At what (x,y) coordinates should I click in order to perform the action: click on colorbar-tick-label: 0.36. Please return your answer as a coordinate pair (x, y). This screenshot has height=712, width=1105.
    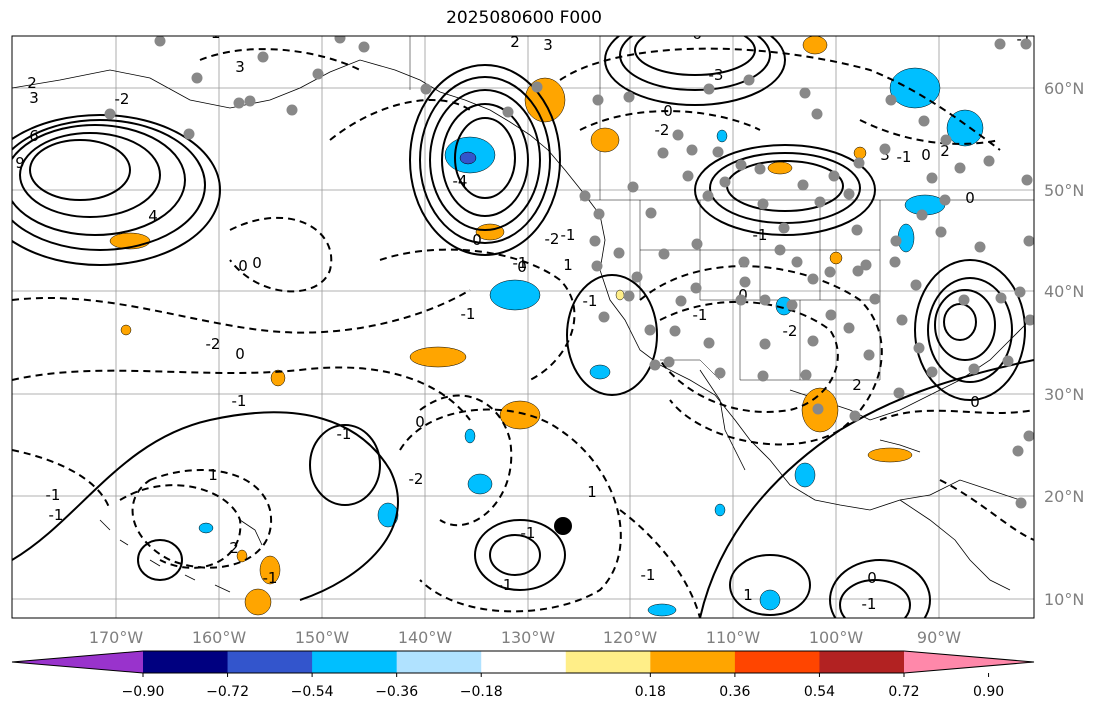
    Looking at the image, I should click on (734, 692).